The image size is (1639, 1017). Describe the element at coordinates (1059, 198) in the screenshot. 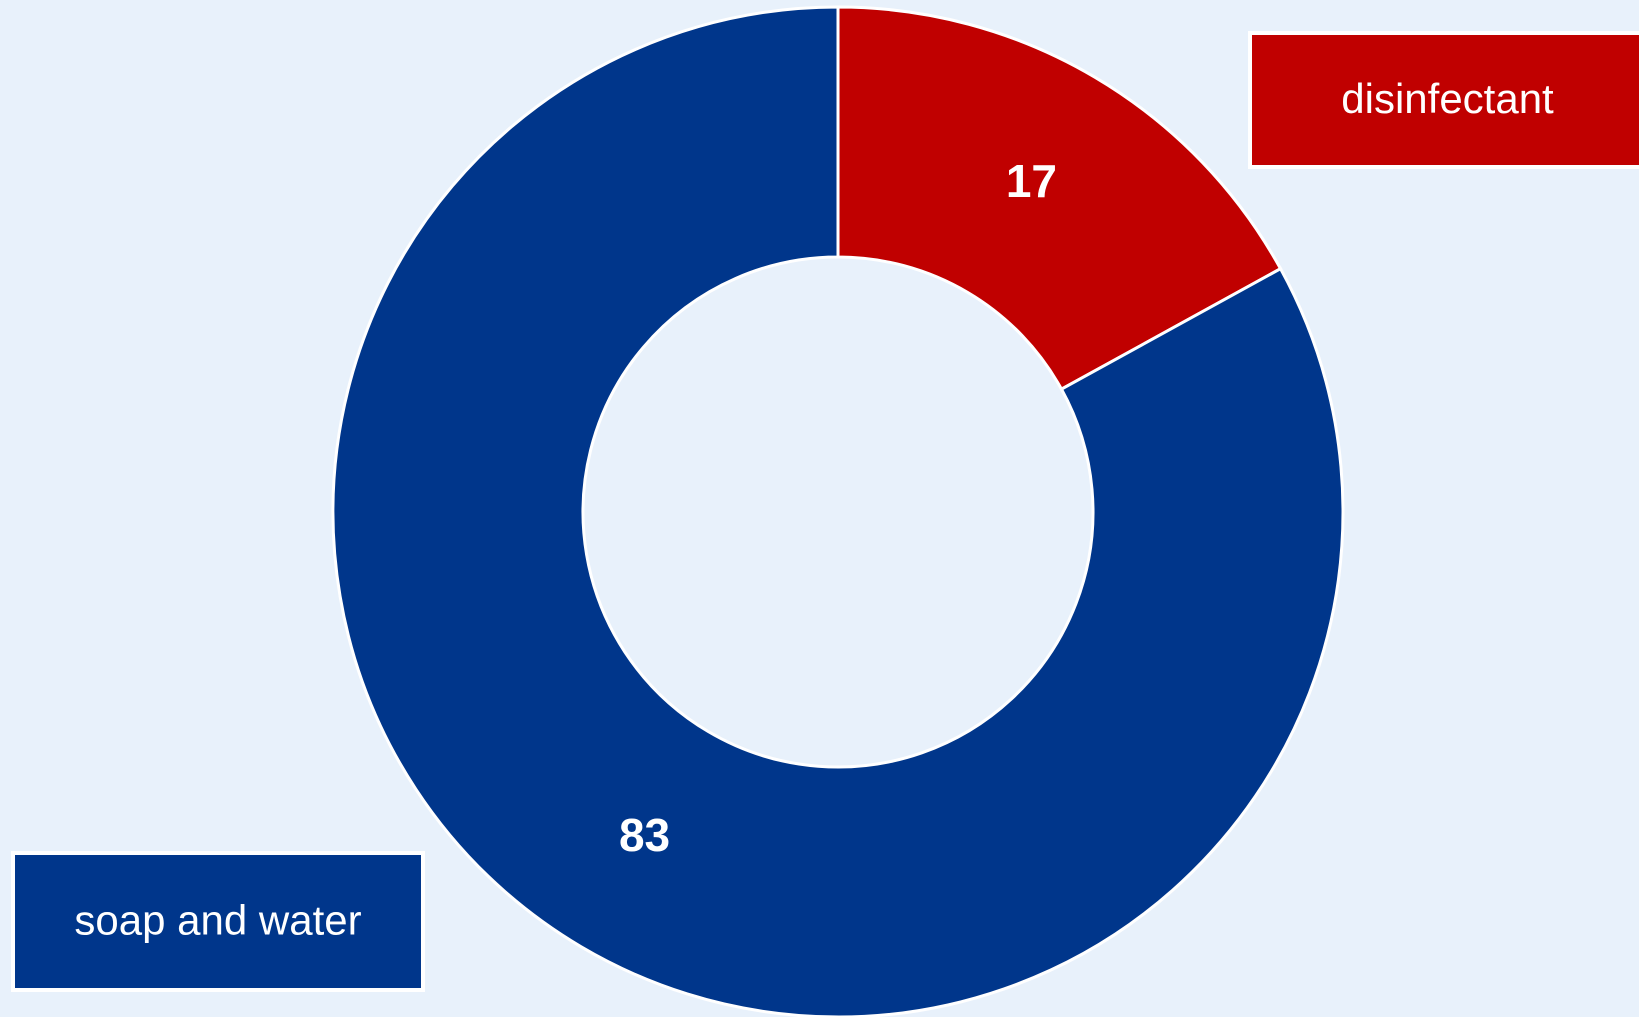

I see `donut-slice` at that location.